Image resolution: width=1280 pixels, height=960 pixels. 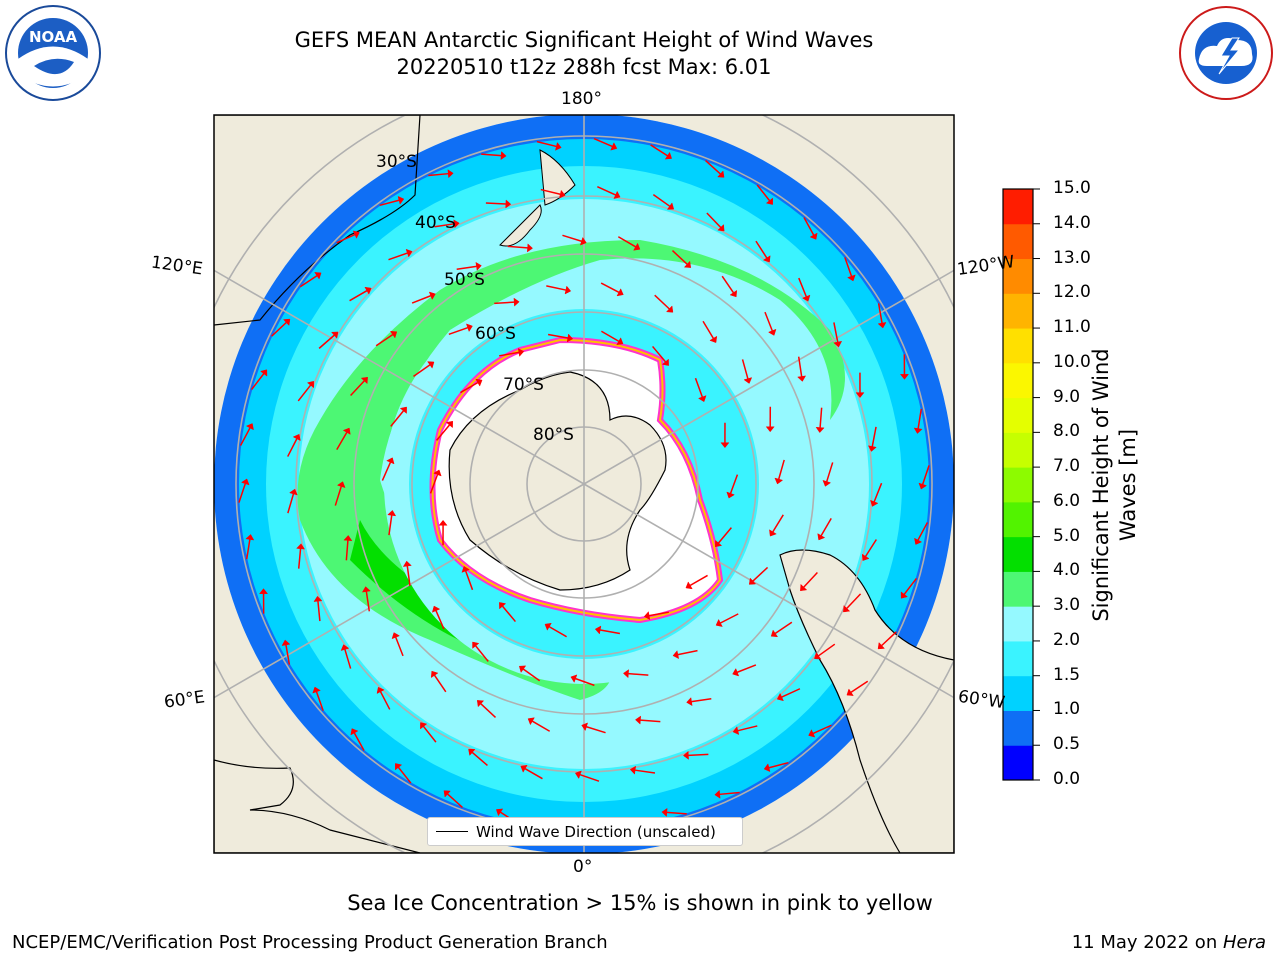 I want to click on noaa-logo: NOAA, so click(x=53, y=53).